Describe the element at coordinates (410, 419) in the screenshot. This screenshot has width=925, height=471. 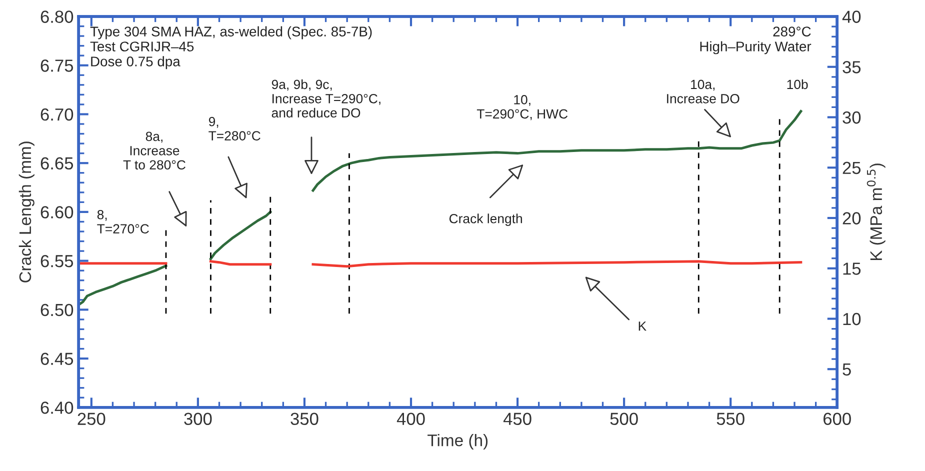
I see `x-tick-label: 400` at that location.